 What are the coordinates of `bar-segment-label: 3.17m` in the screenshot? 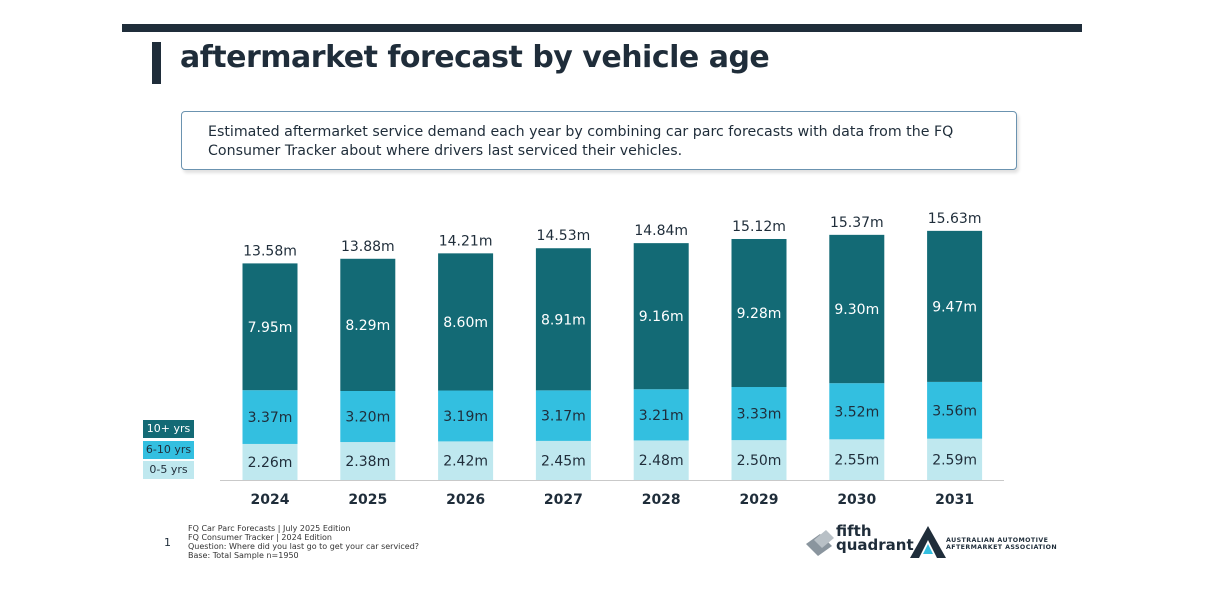 It's located at (563, 417).